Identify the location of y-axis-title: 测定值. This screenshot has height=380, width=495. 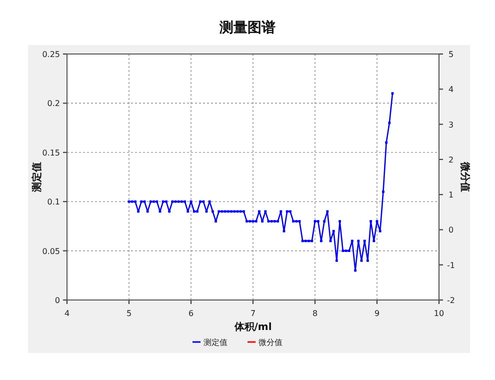
(37, 177).